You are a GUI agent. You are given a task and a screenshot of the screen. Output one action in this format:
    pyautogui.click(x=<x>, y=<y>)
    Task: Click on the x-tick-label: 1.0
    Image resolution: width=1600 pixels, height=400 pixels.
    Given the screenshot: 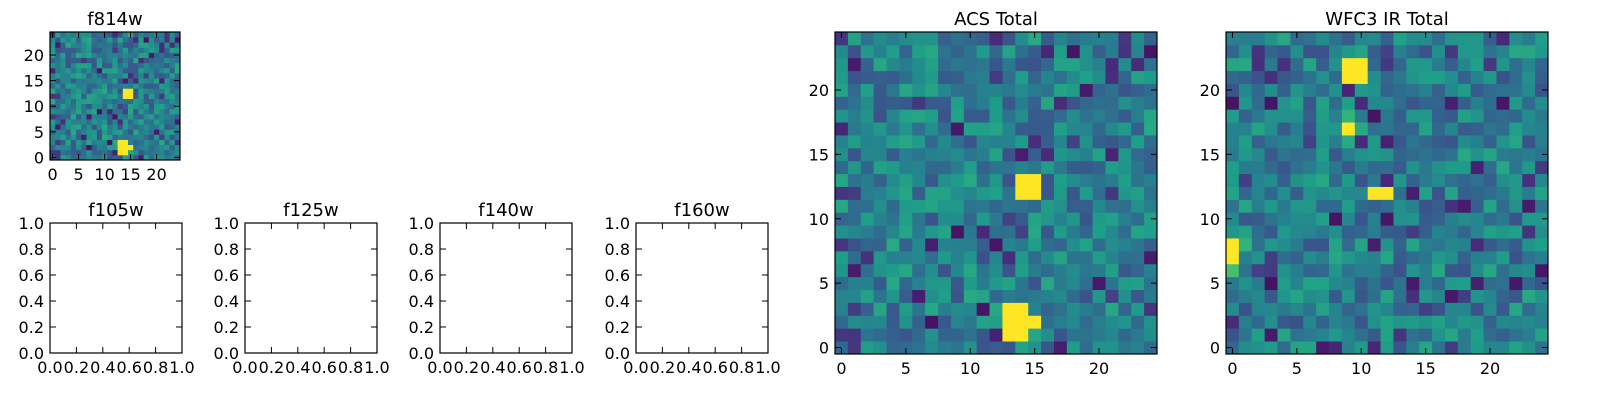 What is the action you would take?
    pyautogui.click(x=376, y=367)
    